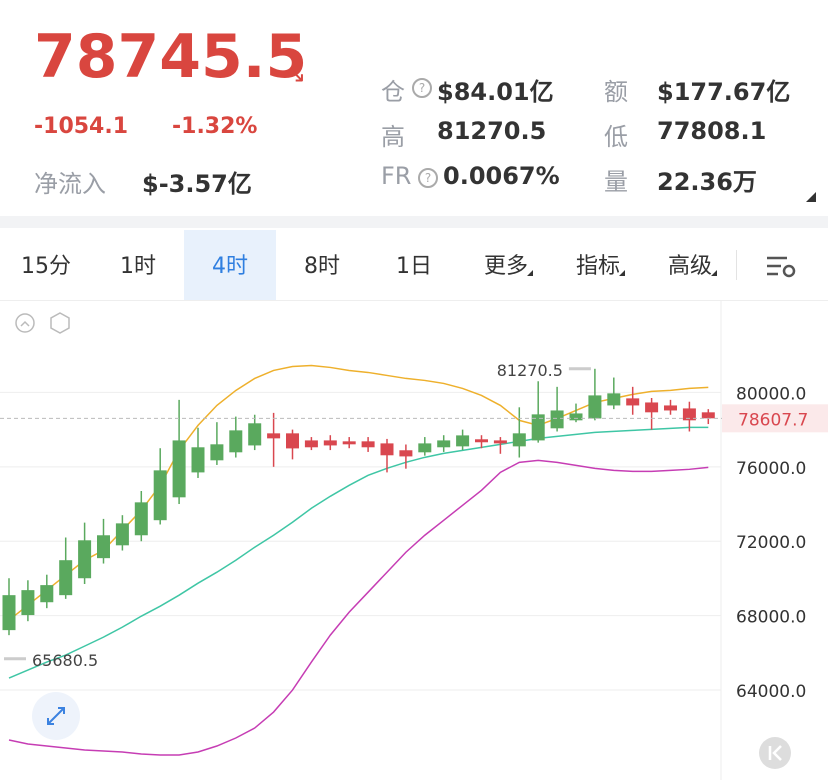  Describe the element at coordinates (393, 92) in the screenshot. I see `stat-label: 仓` at that location.